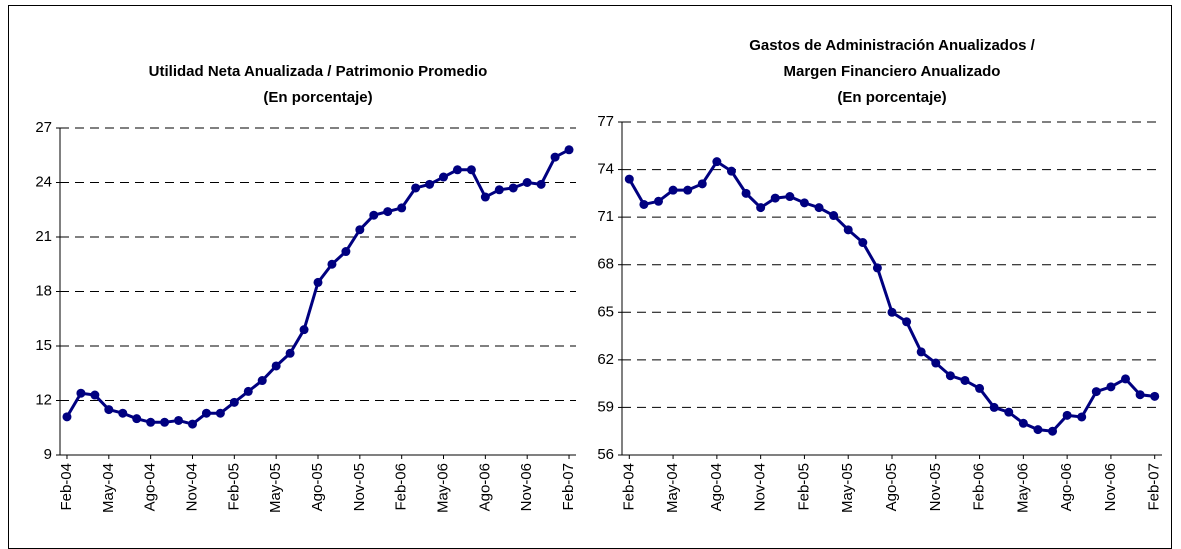 This screenshot has width=1181, height=549. I want to click on x-tick-label: Ago-04, so click(150, 487).